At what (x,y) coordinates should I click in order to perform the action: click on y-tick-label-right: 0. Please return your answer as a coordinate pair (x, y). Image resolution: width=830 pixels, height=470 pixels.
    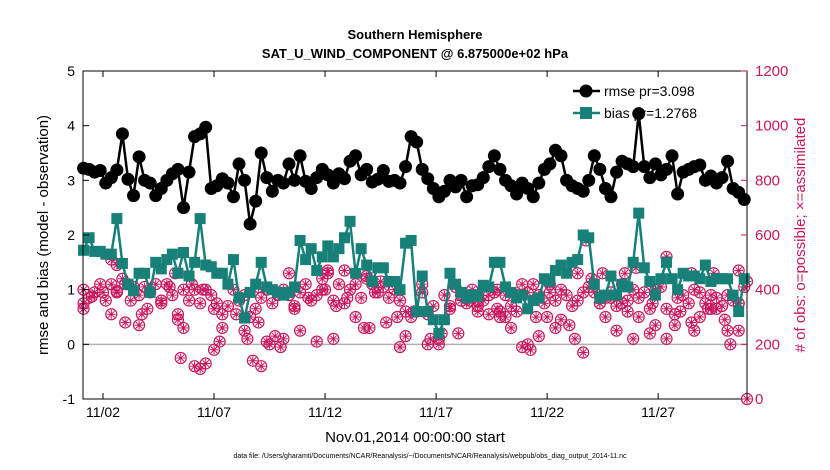
    Looking at the image, I should click on (759, 399).